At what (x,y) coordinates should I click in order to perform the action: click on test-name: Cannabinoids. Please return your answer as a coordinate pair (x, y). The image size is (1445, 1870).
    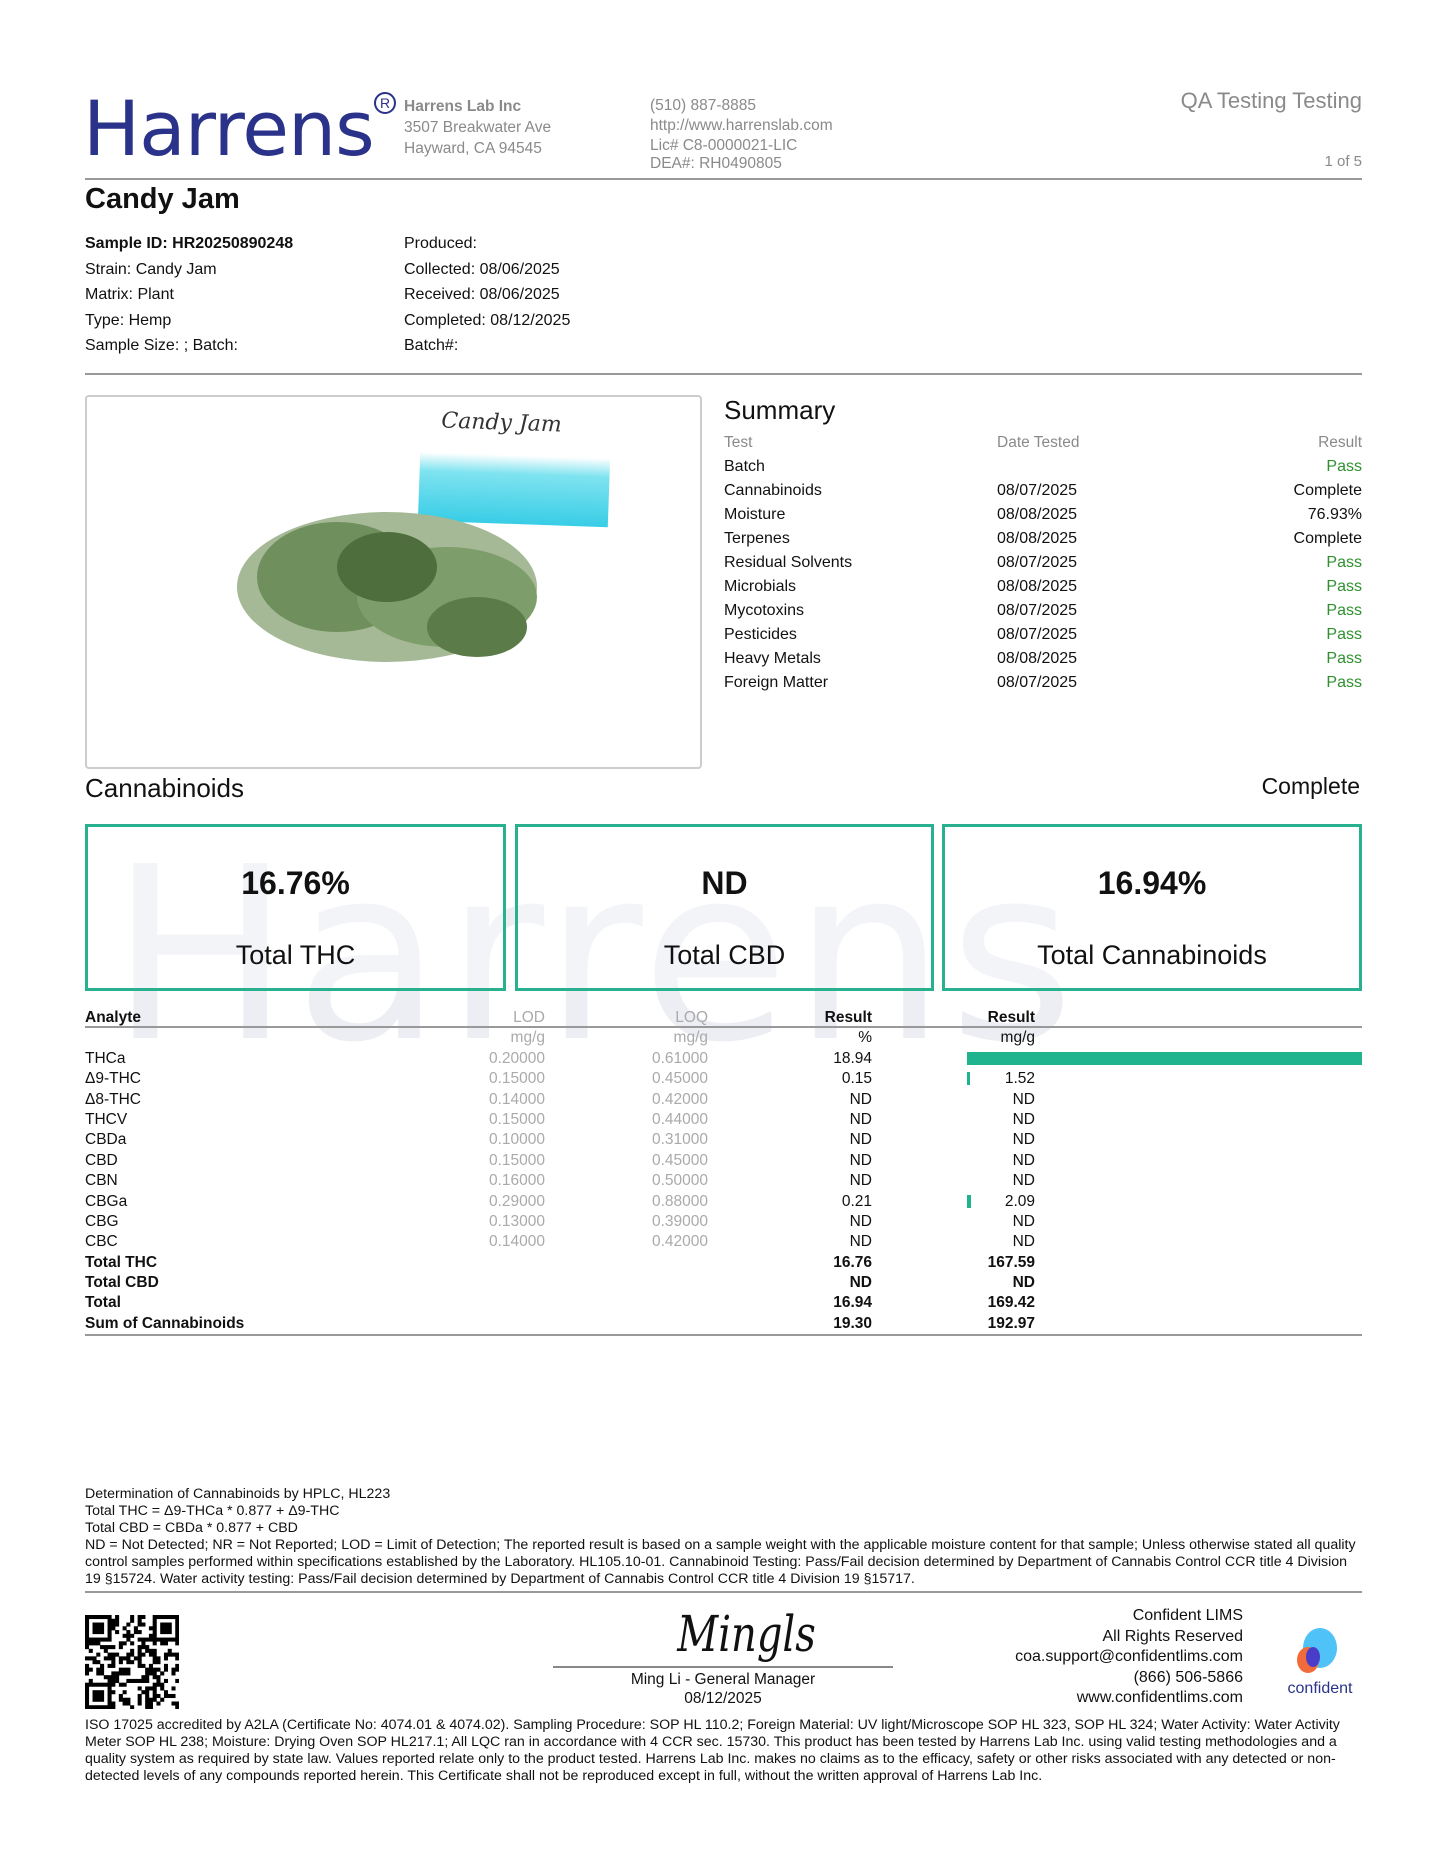
    Looking at the image, I should click on (773, 490).